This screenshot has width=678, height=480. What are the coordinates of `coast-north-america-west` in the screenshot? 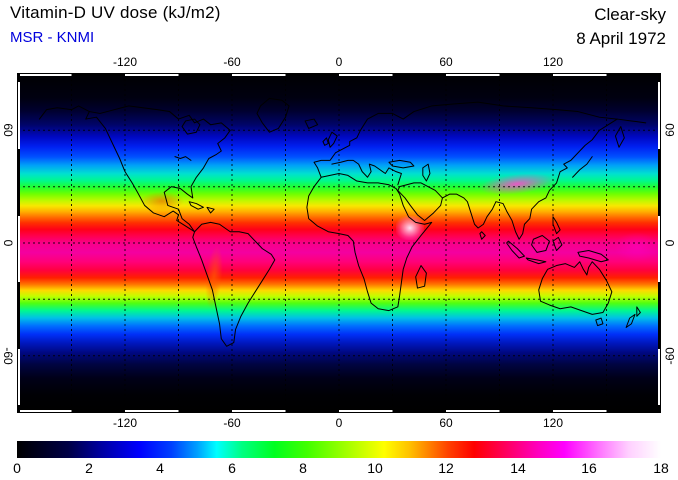 It's located at (116, 169).